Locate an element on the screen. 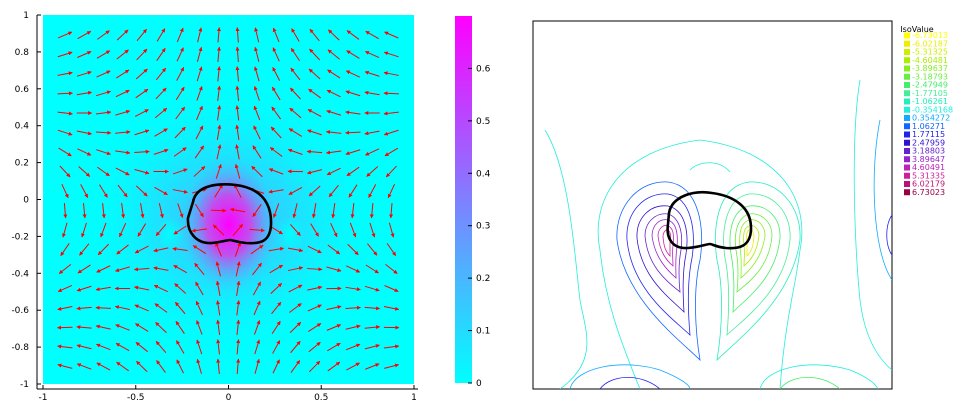  heatmap-left-minimum is located at coordinates (170, 234).